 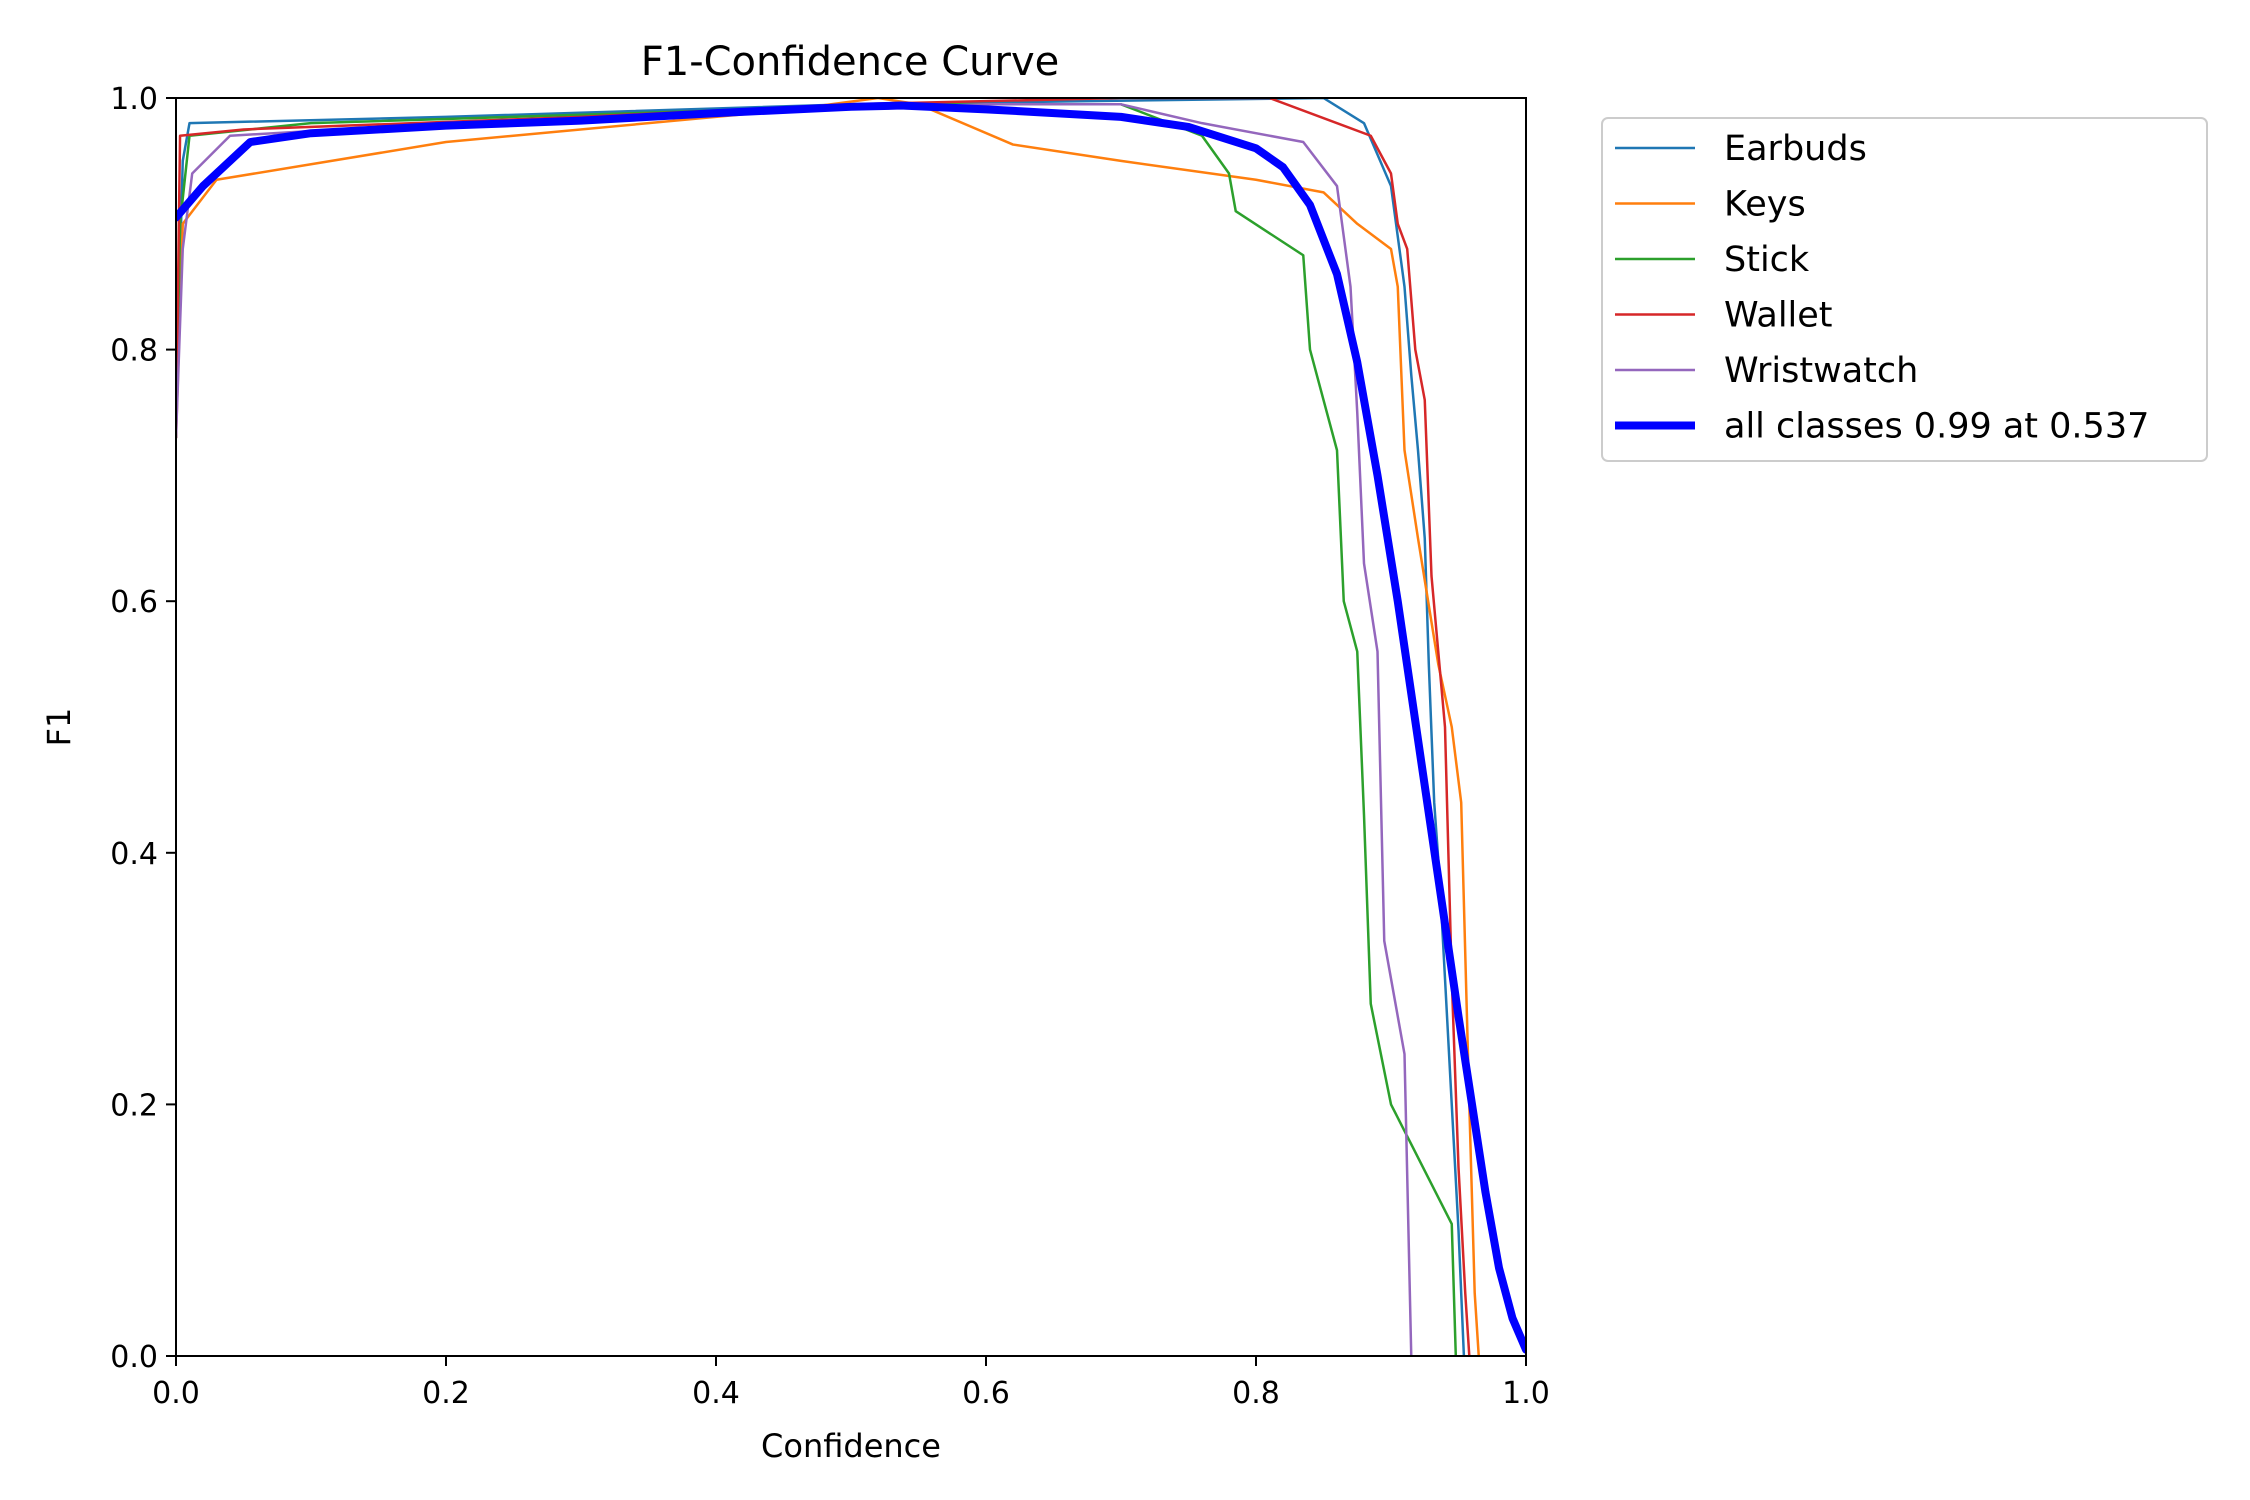 What do you see at coordinates (851, 1383) in the screenshot?
I see `x-axis: 0.0 0.2 0.4 0.6 0.8 1.0` at bounding box center [851, 1383].